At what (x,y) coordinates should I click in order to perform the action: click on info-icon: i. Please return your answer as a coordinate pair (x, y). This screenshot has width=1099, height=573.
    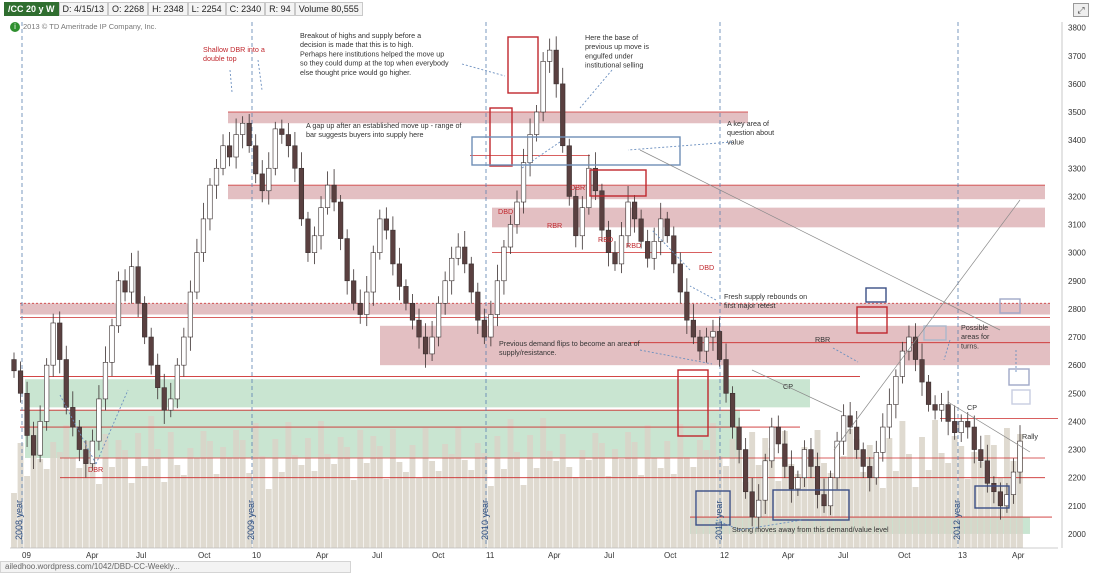
    Looking at the image, I should click on (15, 27).